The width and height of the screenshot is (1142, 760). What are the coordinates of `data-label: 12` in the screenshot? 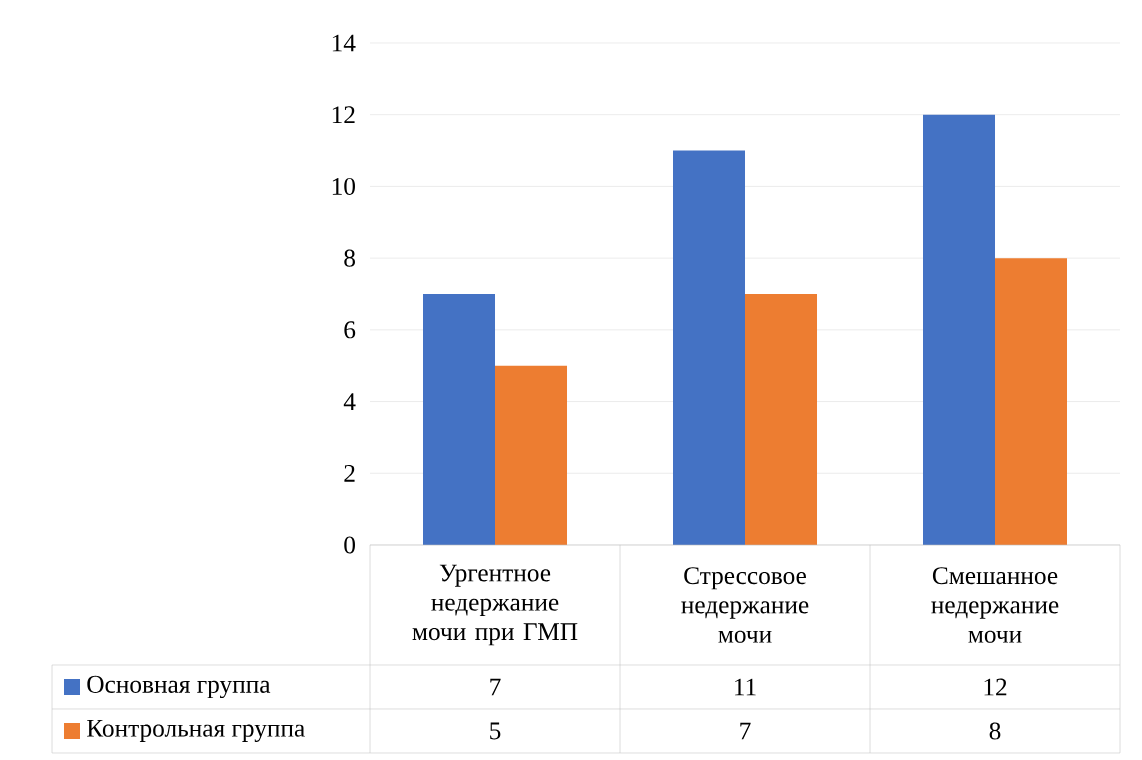 It's located at (995, 687).